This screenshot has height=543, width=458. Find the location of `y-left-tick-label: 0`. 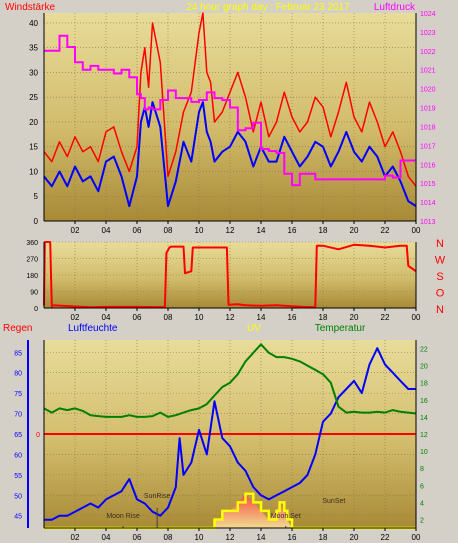

y-left-tick-label: 0 is located at coordinates (36, 221).